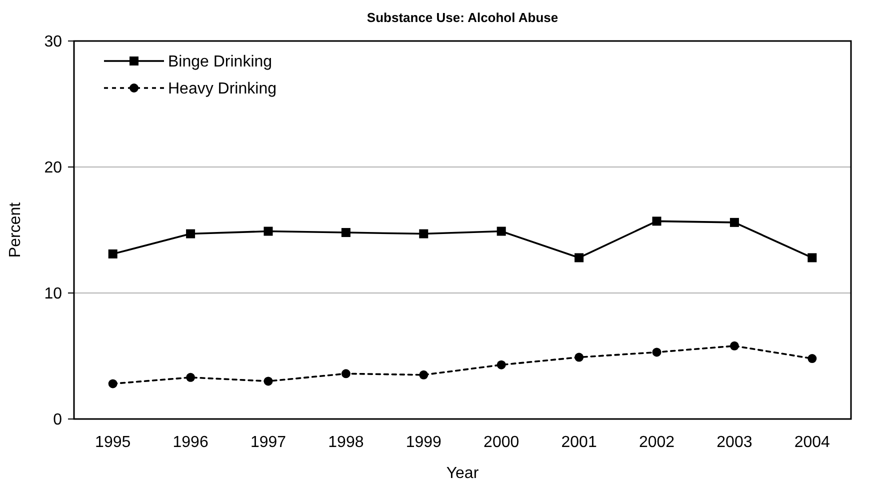 The width and height of the screenshot is (870, 490). What do you see at coordinates (53, 168) in the screenshot?
I see `y-tick-label: 20` at bounding box center [53, 168].